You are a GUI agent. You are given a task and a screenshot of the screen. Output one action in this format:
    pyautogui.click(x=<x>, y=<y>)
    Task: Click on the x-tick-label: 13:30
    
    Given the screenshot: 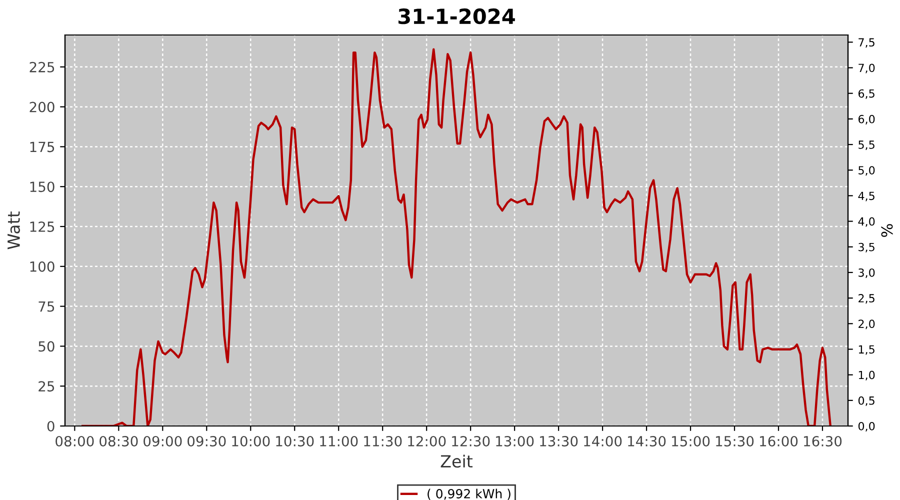 What is the action you would take?
    pyautogui.click(x=559, y=441)
    